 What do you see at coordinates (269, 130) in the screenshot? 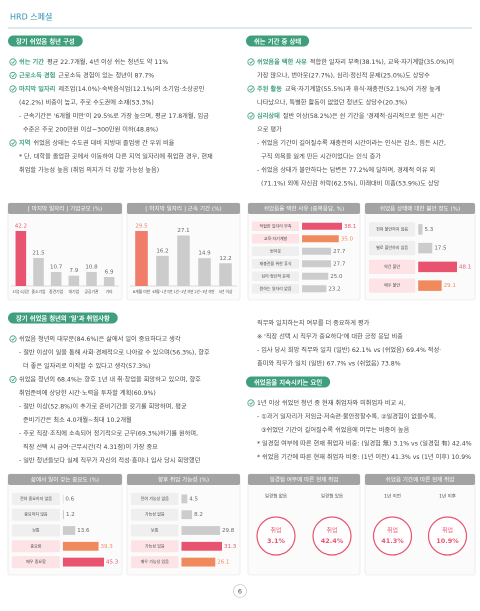
I see `body-line: 으로 평가` at bounding box center [269, 130].